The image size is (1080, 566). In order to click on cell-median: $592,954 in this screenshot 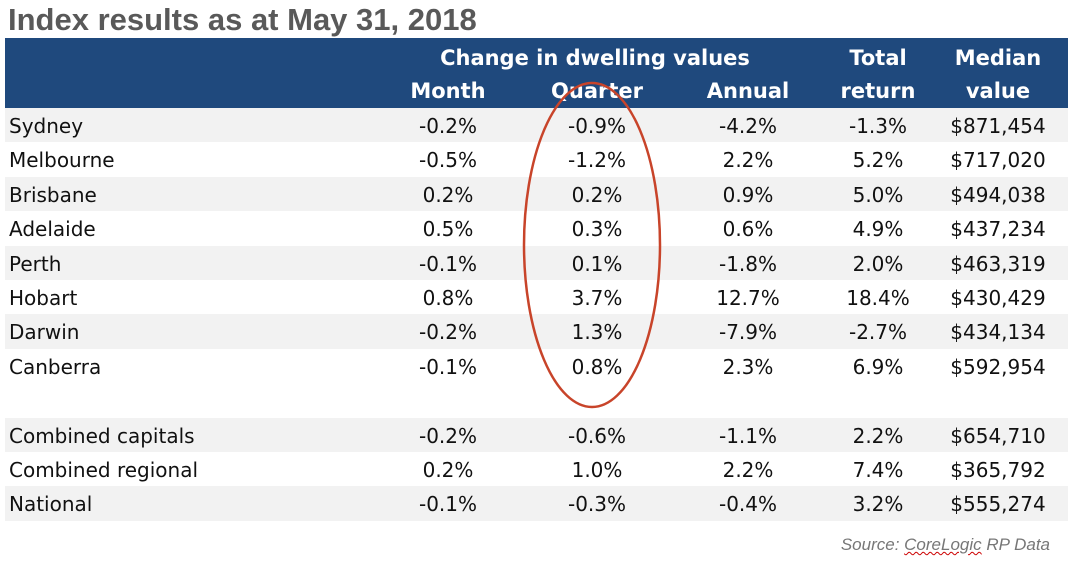, I will do `click(998, 366)`.